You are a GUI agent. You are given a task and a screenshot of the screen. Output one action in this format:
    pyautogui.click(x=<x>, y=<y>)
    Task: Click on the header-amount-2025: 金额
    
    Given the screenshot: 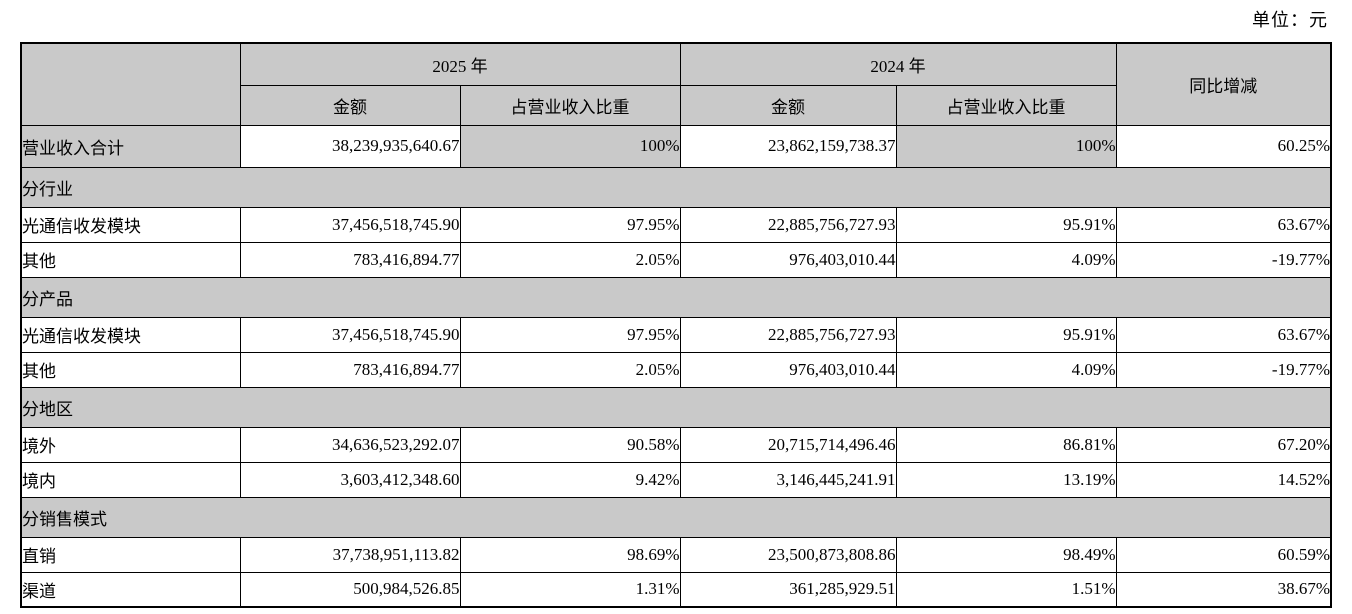 What is the action you would take?
    pyautogui.click(x=350, y=105)
    